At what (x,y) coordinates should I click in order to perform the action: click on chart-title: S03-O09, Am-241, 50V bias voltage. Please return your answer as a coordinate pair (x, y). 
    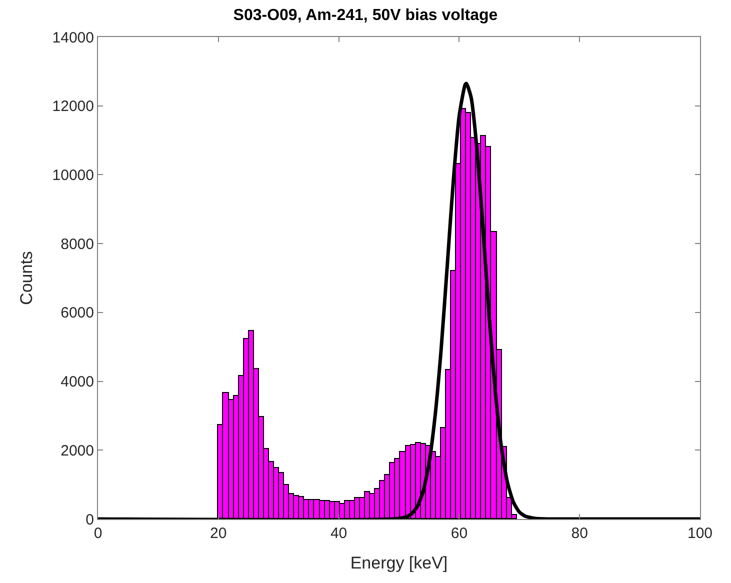
    Looking at the image, I should click on (365, 15).